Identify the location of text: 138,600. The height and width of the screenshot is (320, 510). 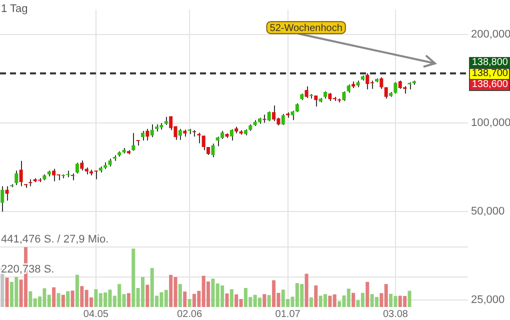
(489, 85).